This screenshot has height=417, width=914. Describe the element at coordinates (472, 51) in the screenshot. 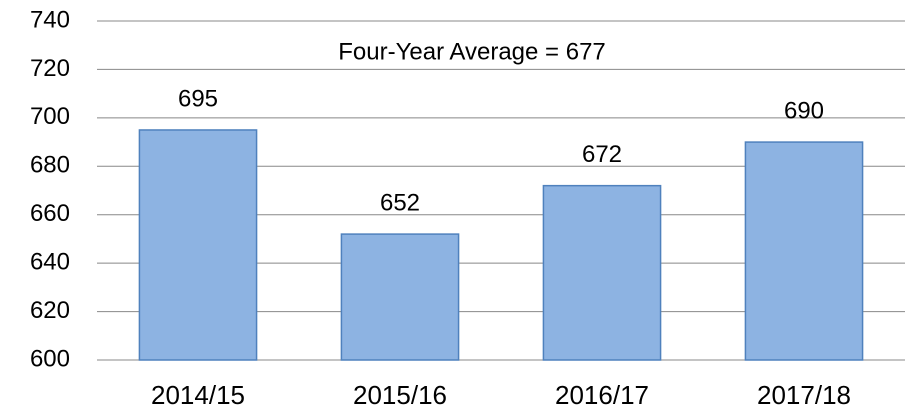

I see `annotation: Four-Year Average = 677` at that location.